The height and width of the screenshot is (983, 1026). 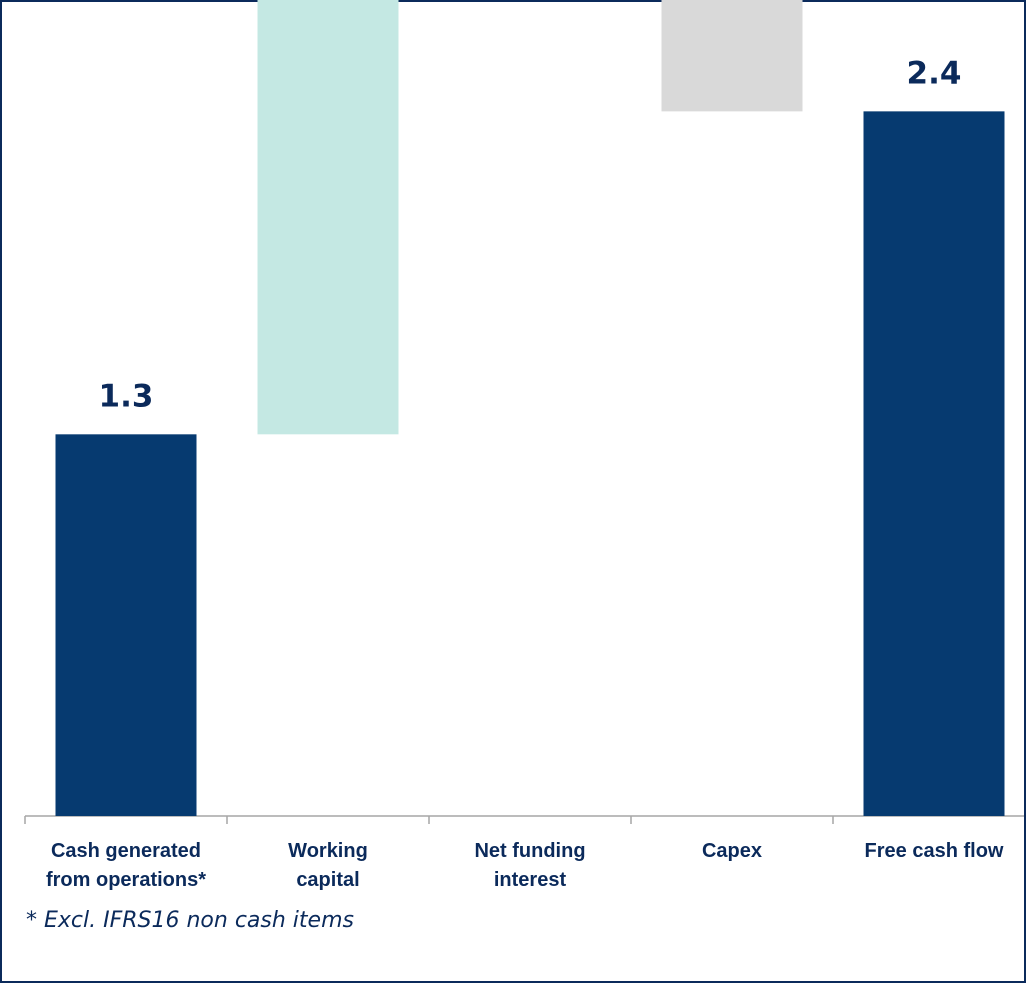 I want to click on category-label-2: Working capital, so click(x=328, y=865).